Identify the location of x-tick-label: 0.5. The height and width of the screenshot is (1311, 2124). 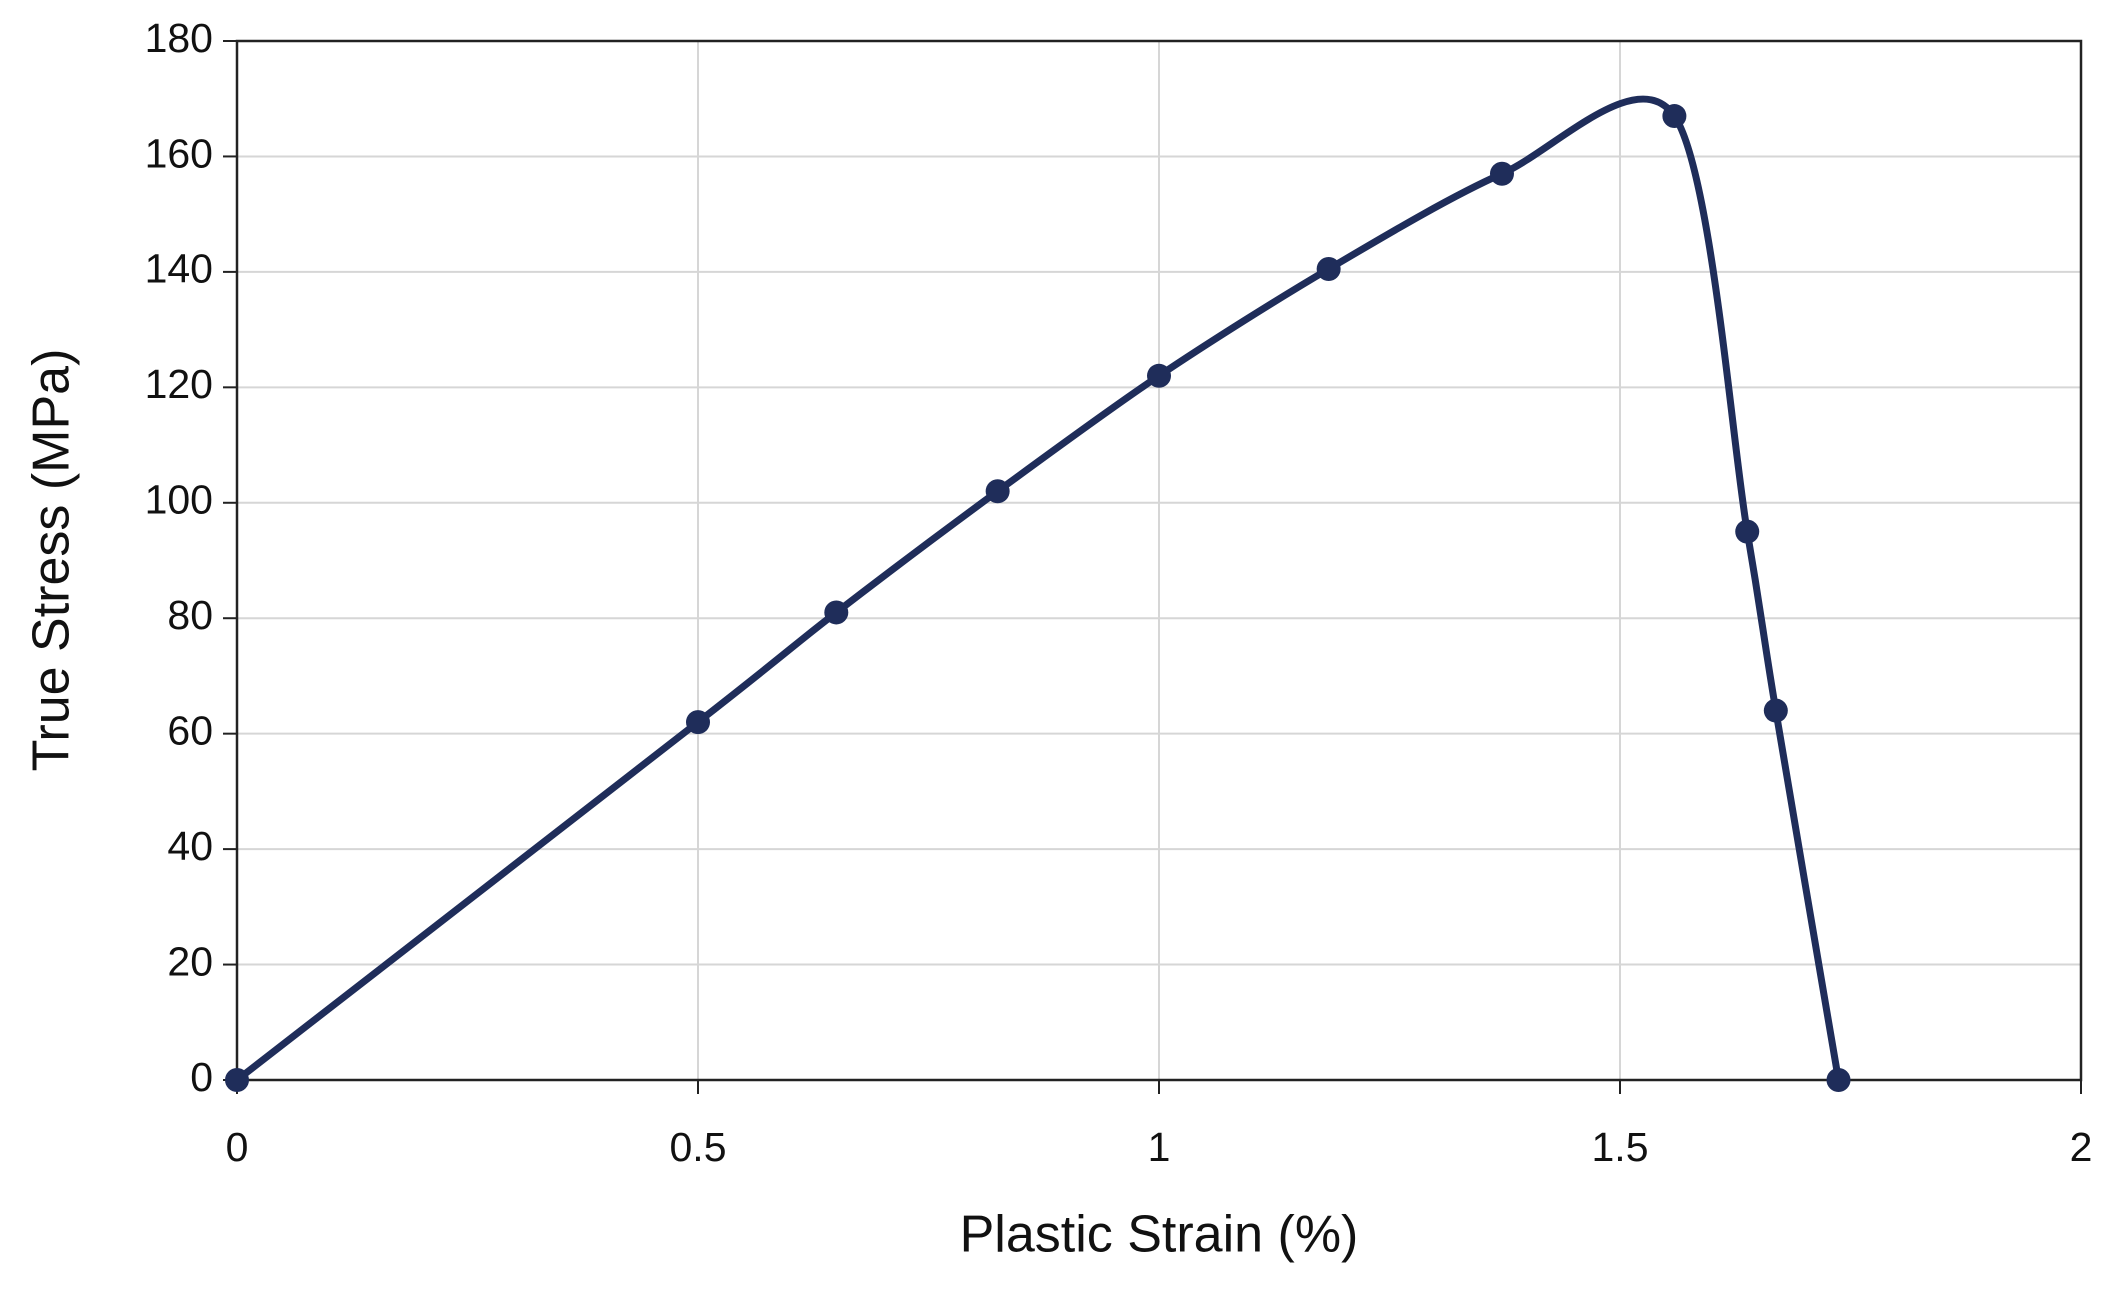
(698, 1147).